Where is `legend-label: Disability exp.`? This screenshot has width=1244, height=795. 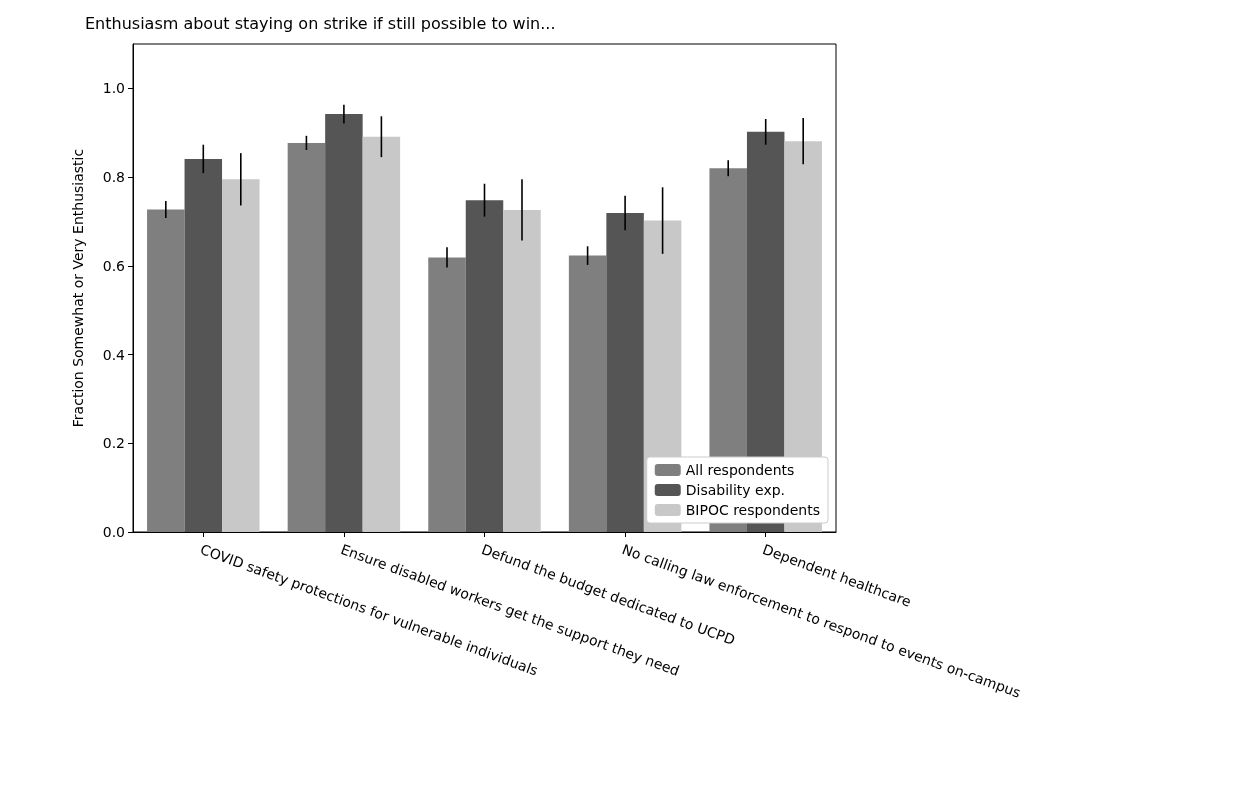 legend-label: Disability exp. is located at coordinates (735, 490).